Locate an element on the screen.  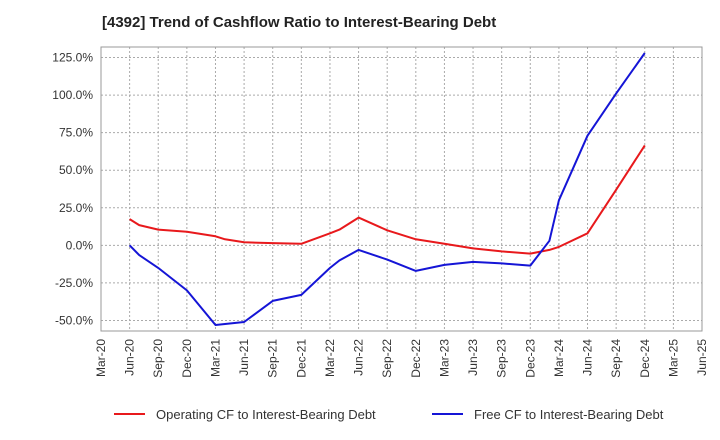
x-tick-label: Mar-21 is located at coordinates (215, 358).